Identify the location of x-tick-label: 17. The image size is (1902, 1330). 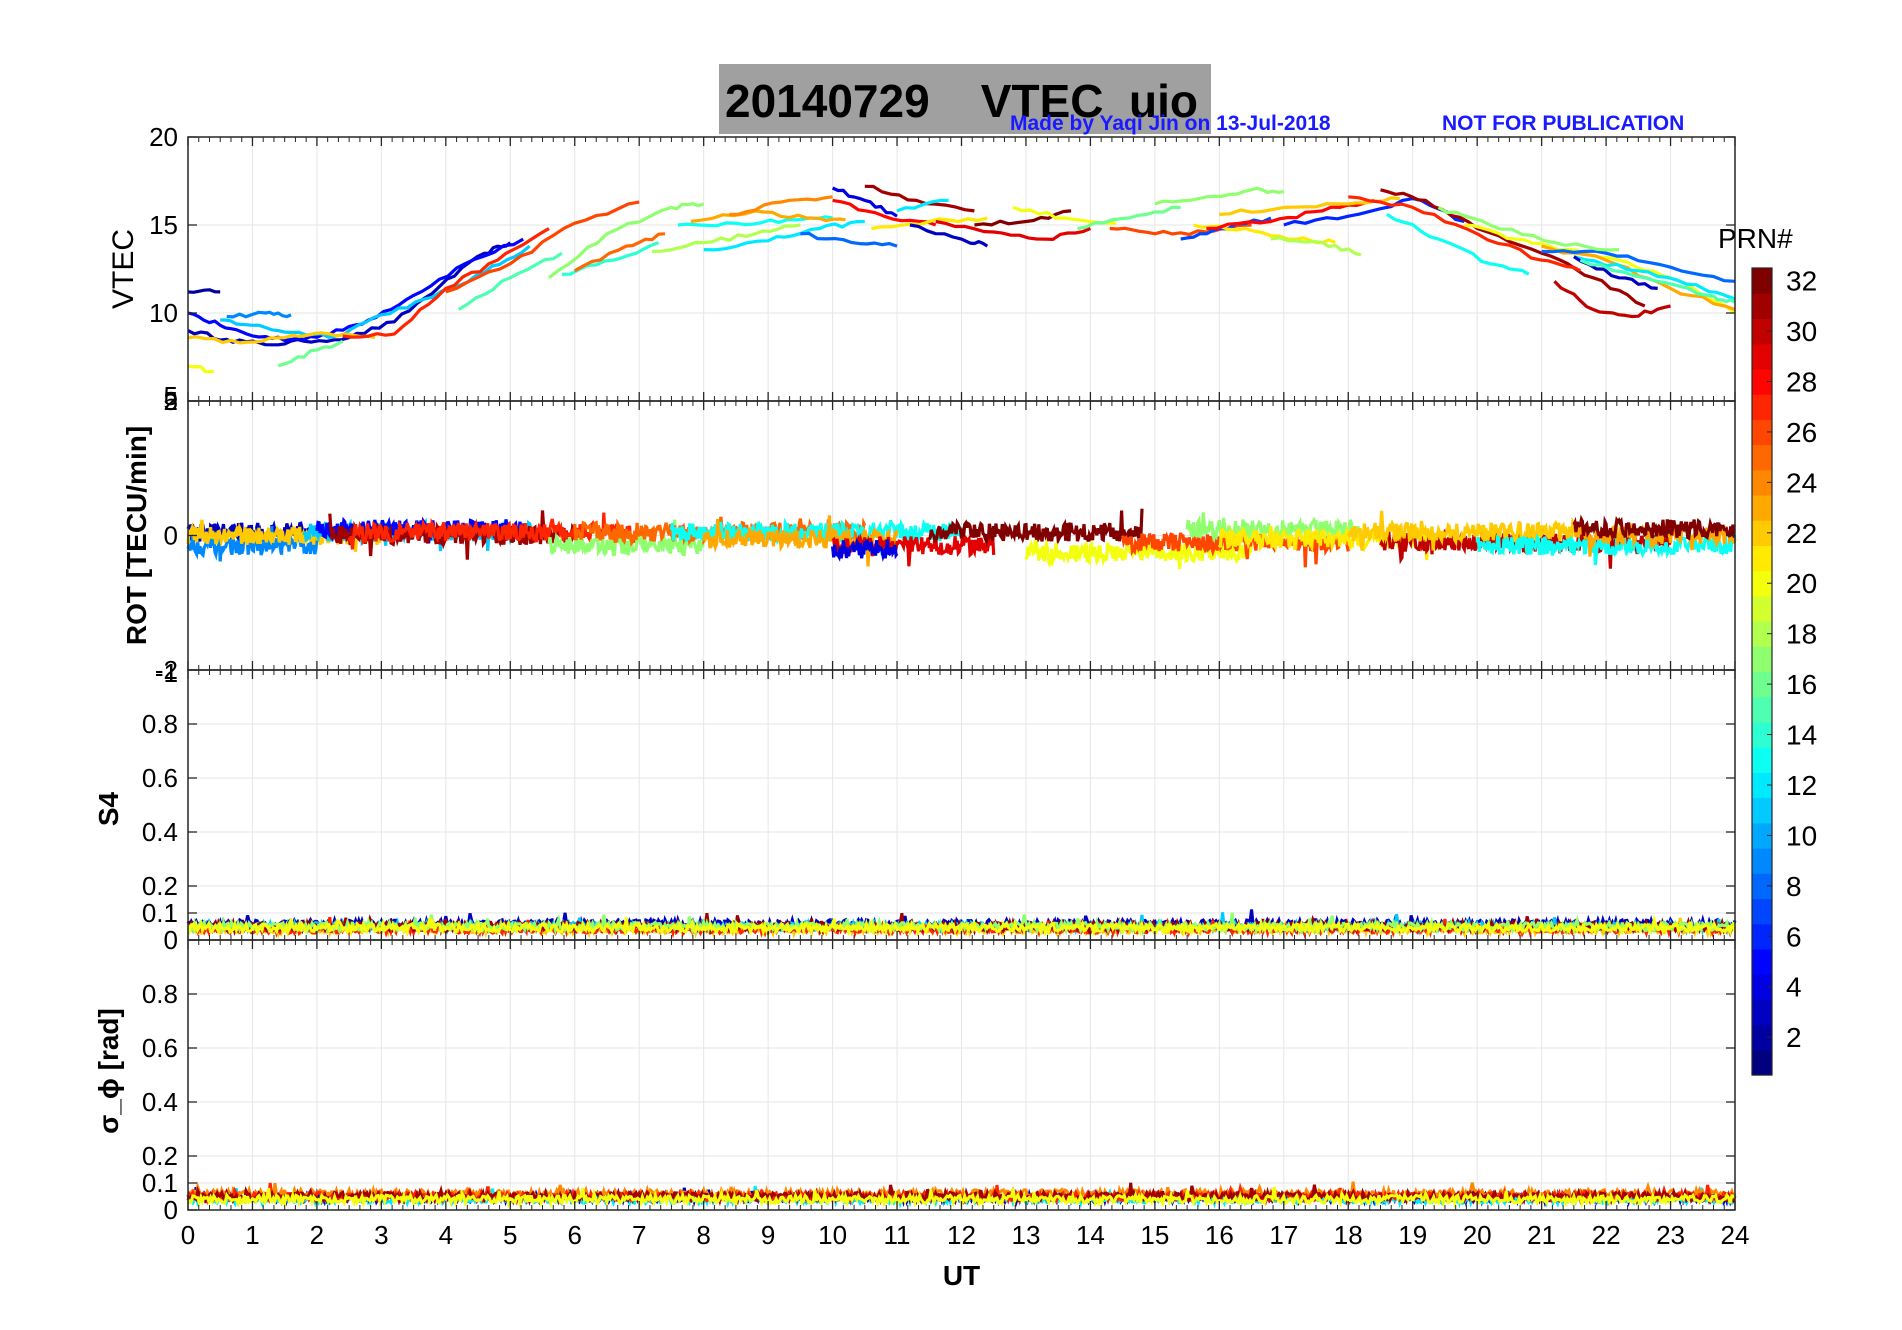
(1283, 1235).